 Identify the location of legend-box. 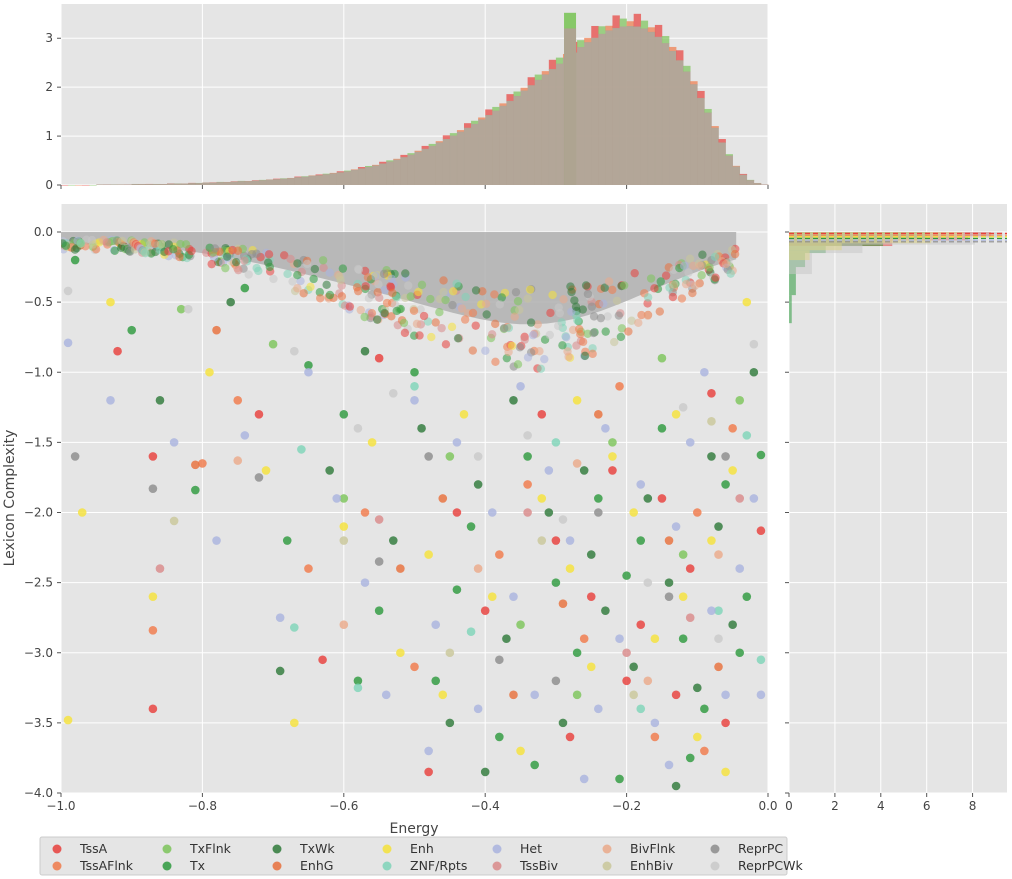
(413, 856).